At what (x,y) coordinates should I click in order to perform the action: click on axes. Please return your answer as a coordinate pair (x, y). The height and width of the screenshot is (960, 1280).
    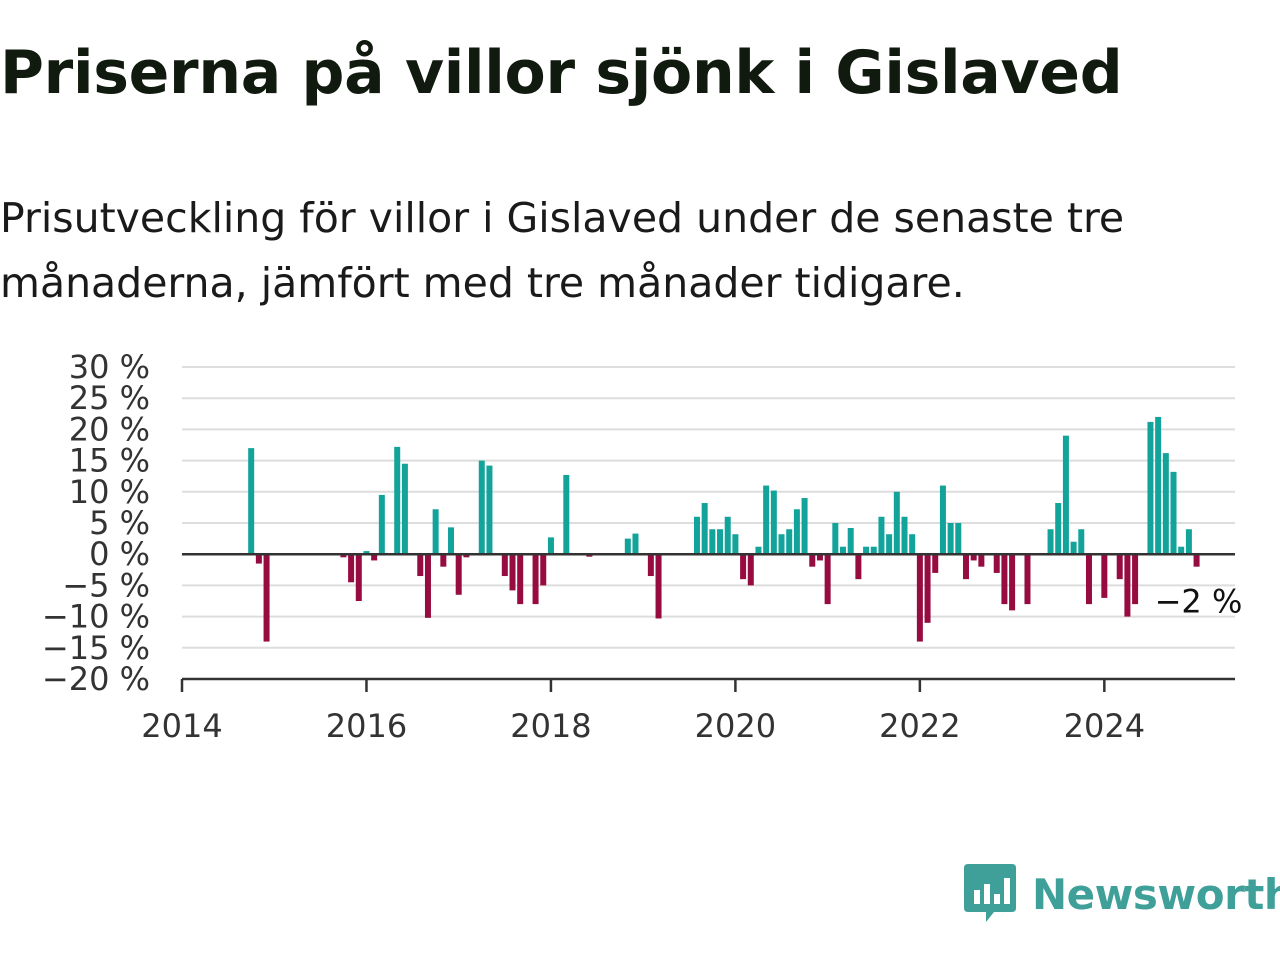
    Looking at the image, I should click on (707, 622).